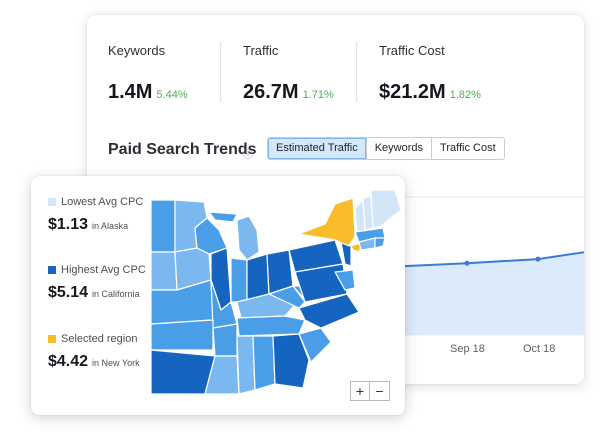  Describe the element at coordinates (182, 149) in the screenshot. I see `section-title: Paid Search Trends` at that location.